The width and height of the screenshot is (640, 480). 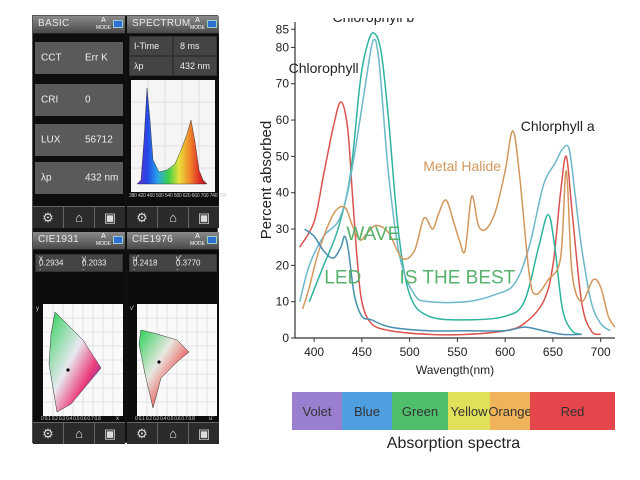 I want to click on annotation-text: IS THE BEST, so click(x=457, y=278).